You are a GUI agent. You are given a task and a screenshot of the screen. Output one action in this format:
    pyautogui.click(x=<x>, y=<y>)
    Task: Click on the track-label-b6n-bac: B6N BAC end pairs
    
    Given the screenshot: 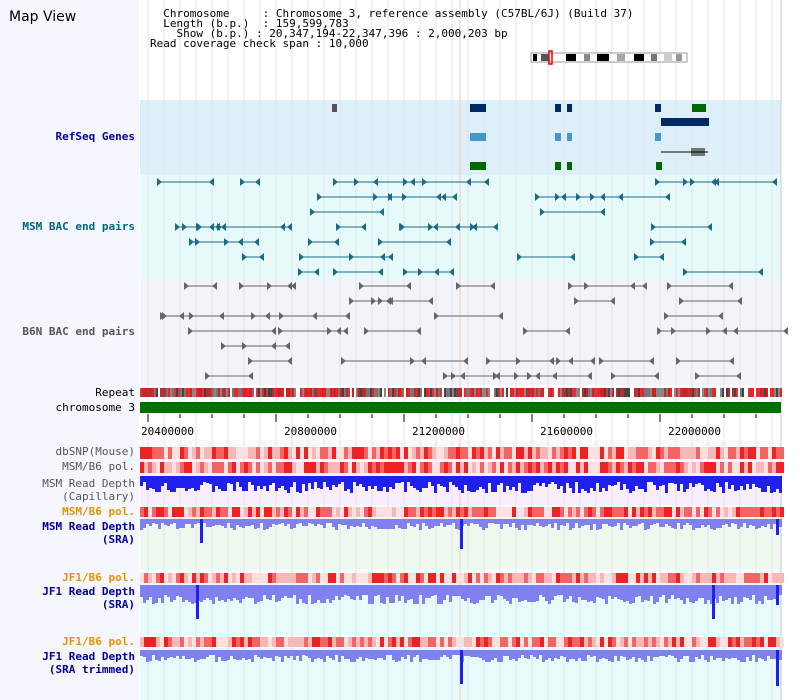 What is the action you would take?
    pyautogui.click(x=78, y=331)
    